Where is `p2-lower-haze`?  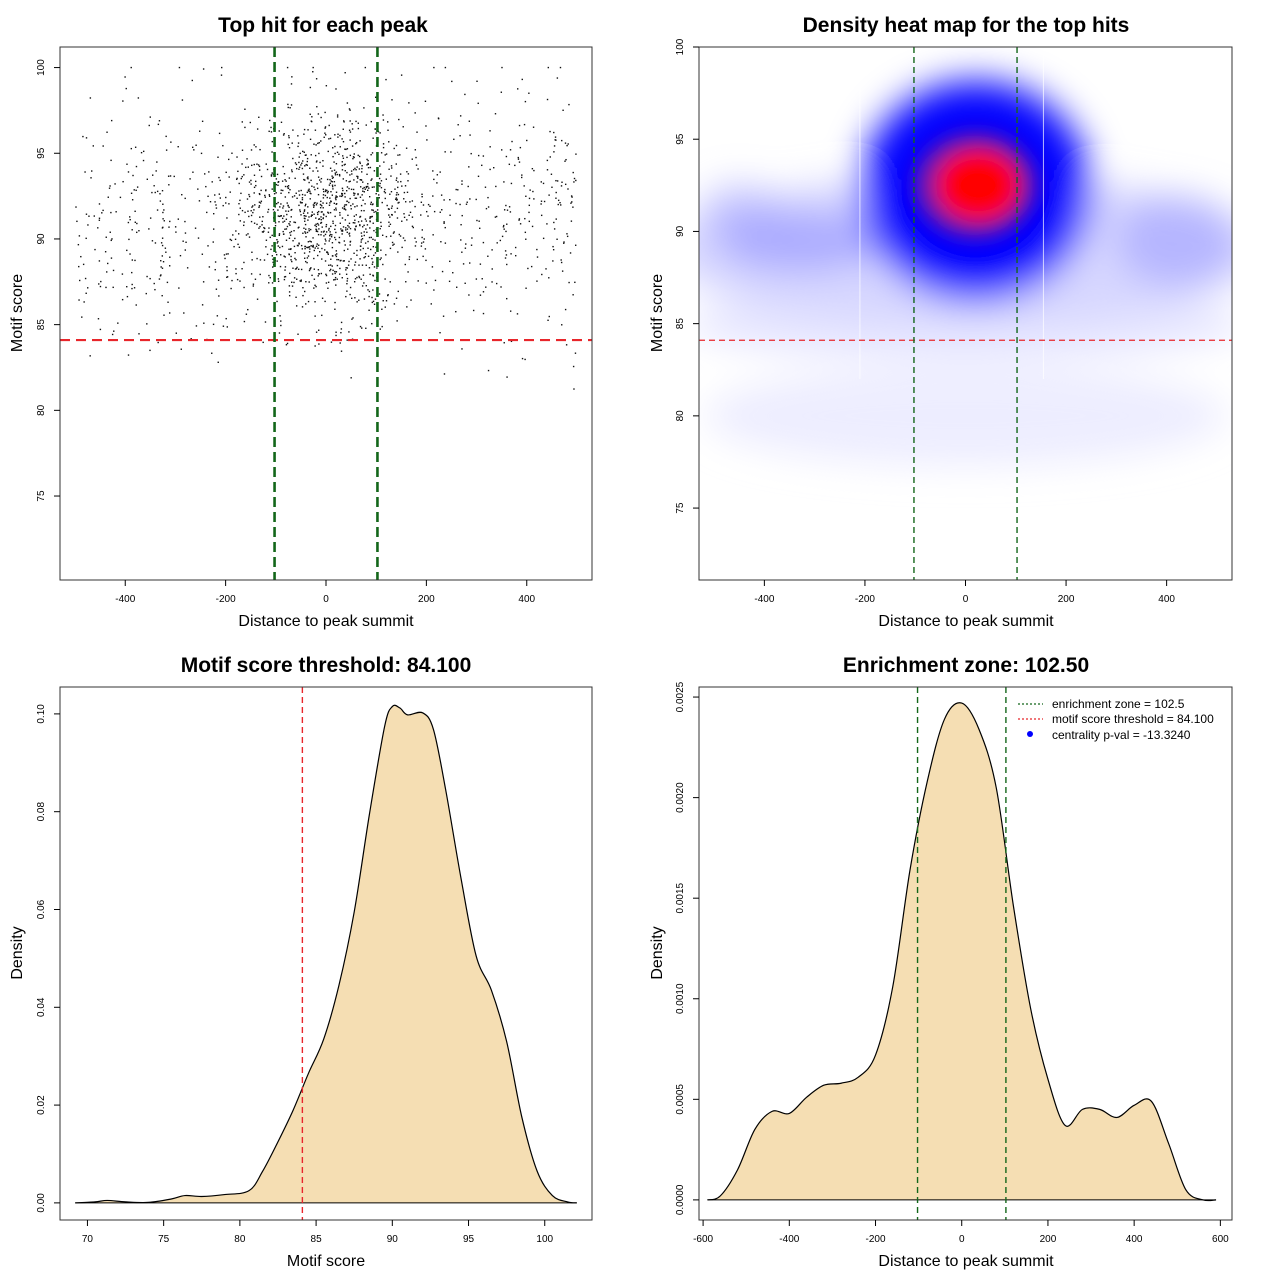
p2-lower-haze is located at coordinates (965, 415).